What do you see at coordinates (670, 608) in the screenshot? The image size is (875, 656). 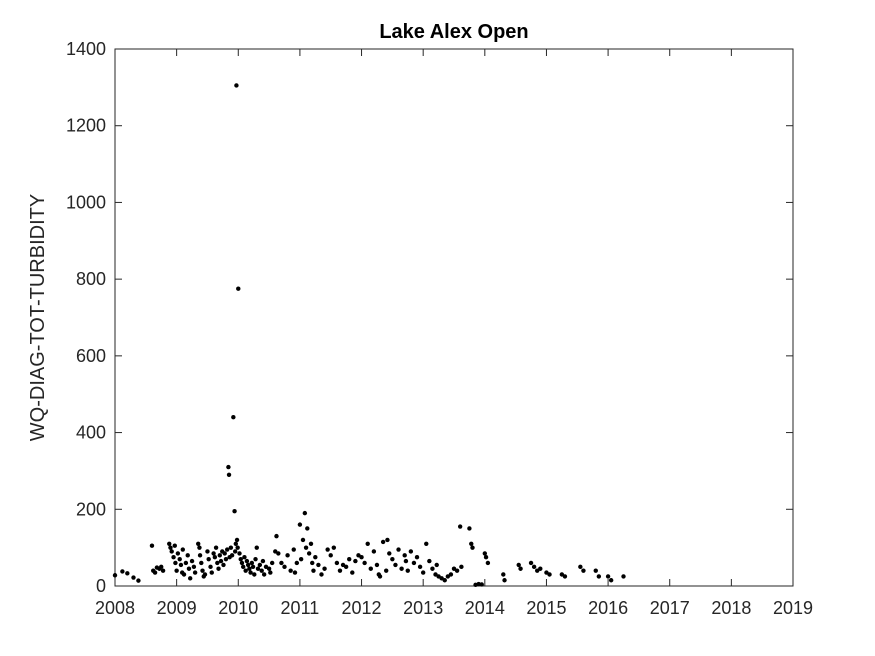 I see `x-tick-label: 2017` at bounding box center [670, 608].